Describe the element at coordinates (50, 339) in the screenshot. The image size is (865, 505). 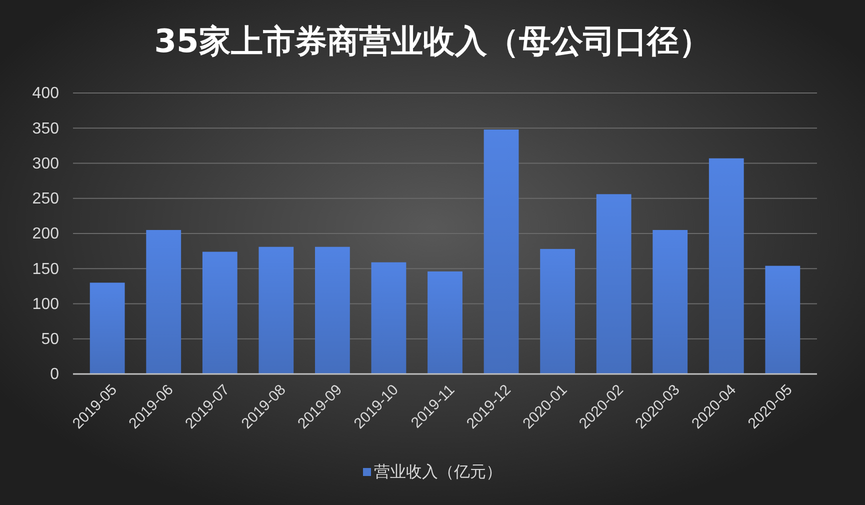
I see `y-tick-label: 50` at that location.